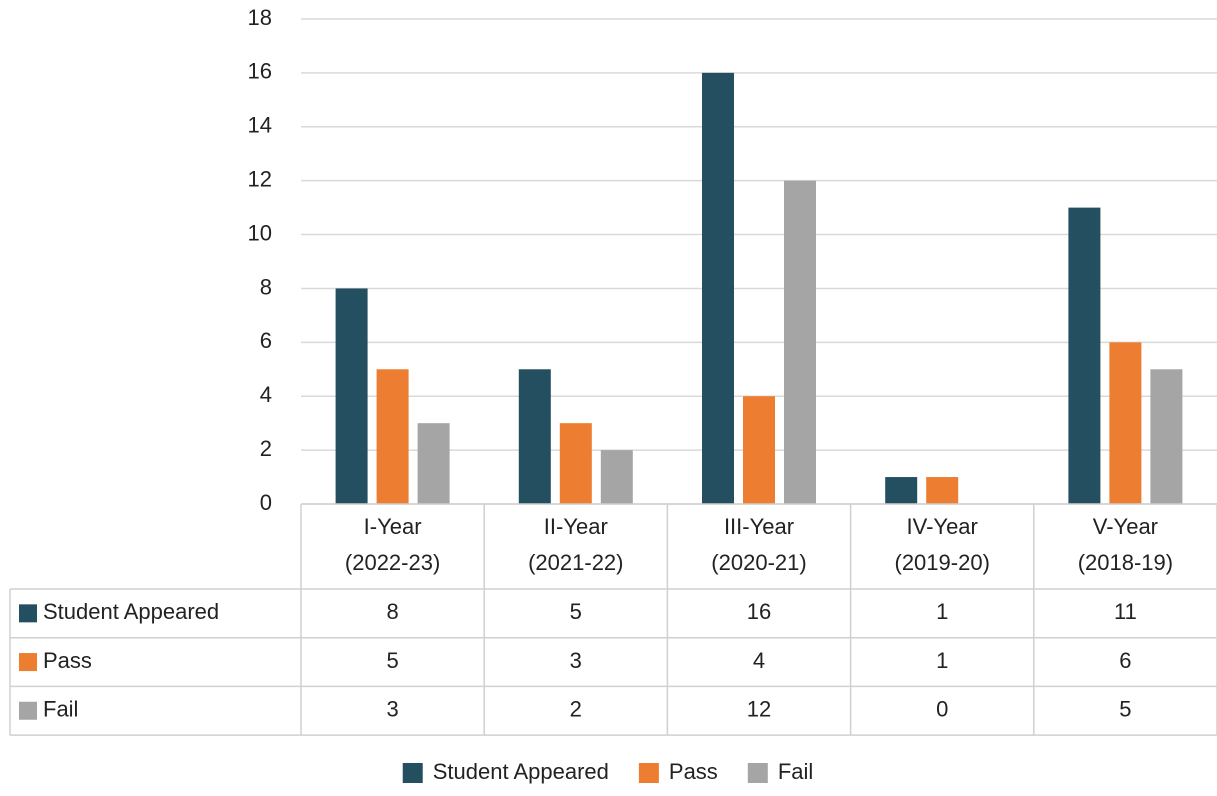  Describe the element at coordinates (1125, 611) in the screenshot. I see `table-cell: 11` at that location.